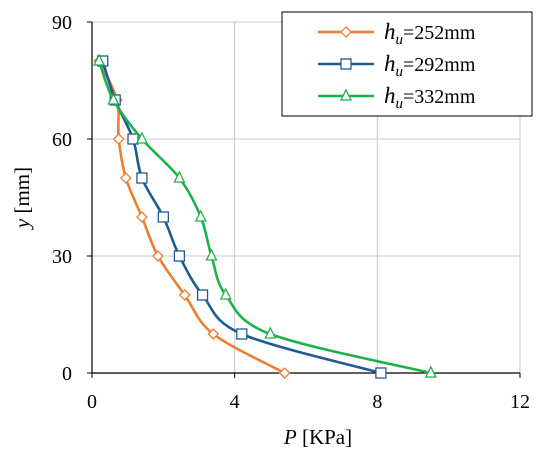 The height and width of the screenshot is (454, 550). I want to click on legend-entry-0: hu=252mm, so click(397, 33).